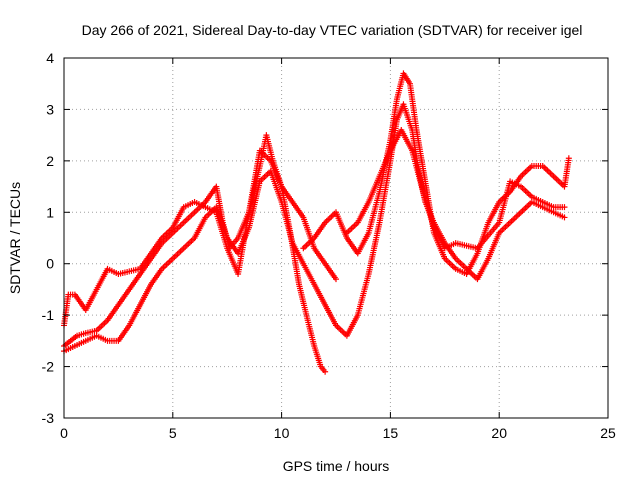 This screenshot has height=480, width=640. Describe the element at coordinates (50, 212) in the screenshot. I see `y-tick-label: 1` at that location.